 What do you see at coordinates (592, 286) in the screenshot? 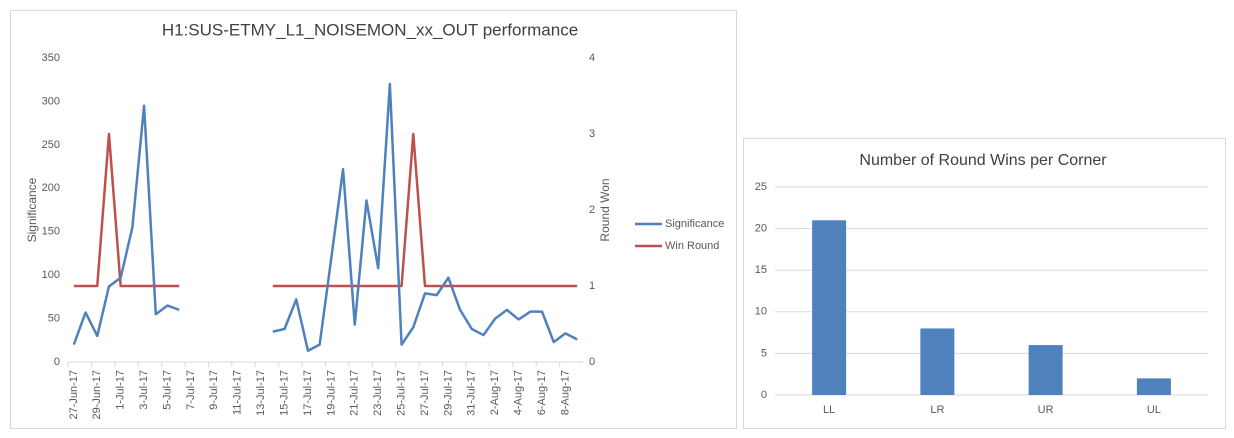
I see `y2-tick-label: 1` at bounding box center [592, 286].